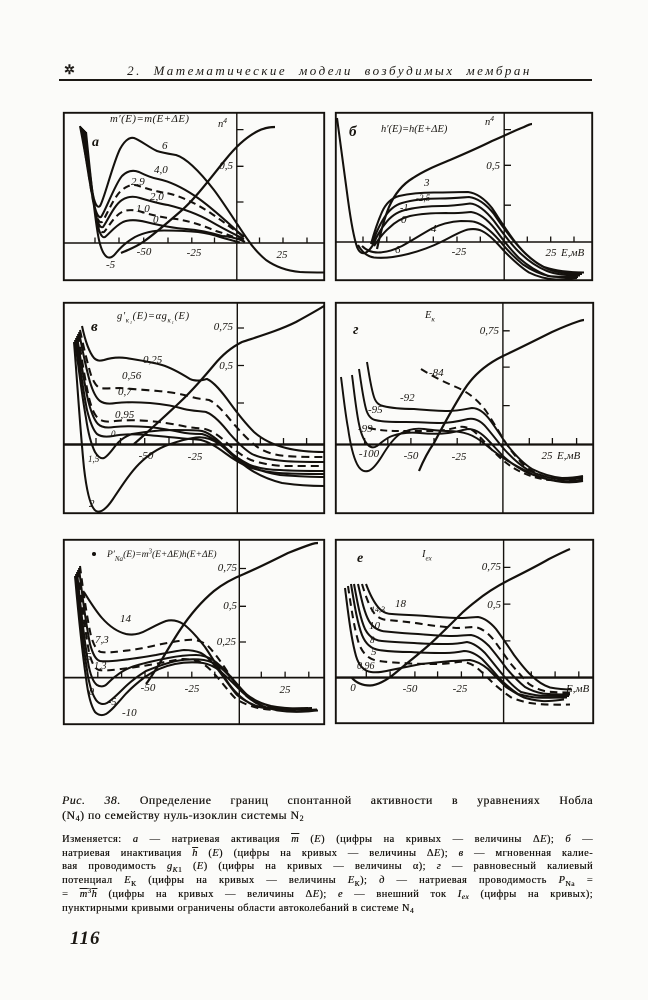  Describe the element at coordinates (378, 609) in the screenshot. I see `svg-text: 14,3` at that location.